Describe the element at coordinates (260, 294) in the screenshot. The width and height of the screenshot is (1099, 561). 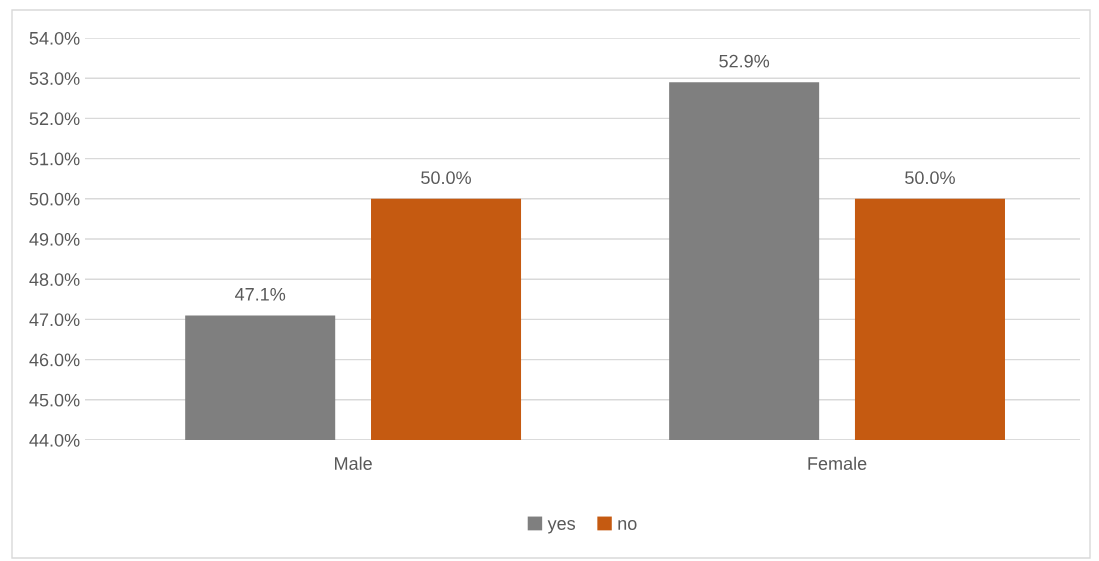
I see `data-label: 47.1%` at that location.